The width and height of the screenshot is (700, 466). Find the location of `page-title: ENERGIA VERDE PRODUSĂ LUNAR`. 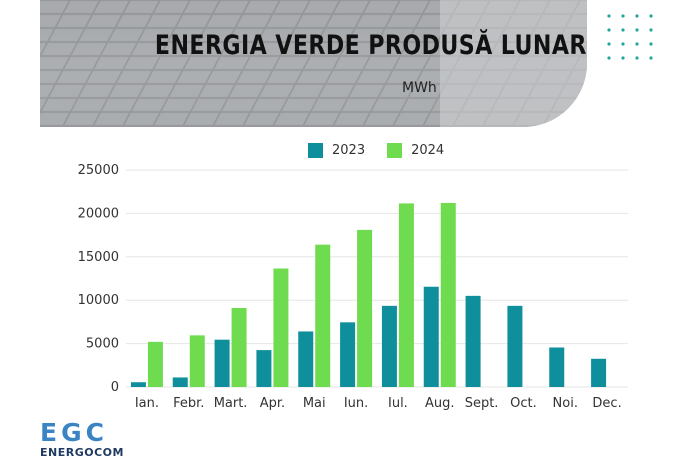

page-title: ENERGIA VERDE PRODUSĂ LUNAR is located at coordinates (370, 45).